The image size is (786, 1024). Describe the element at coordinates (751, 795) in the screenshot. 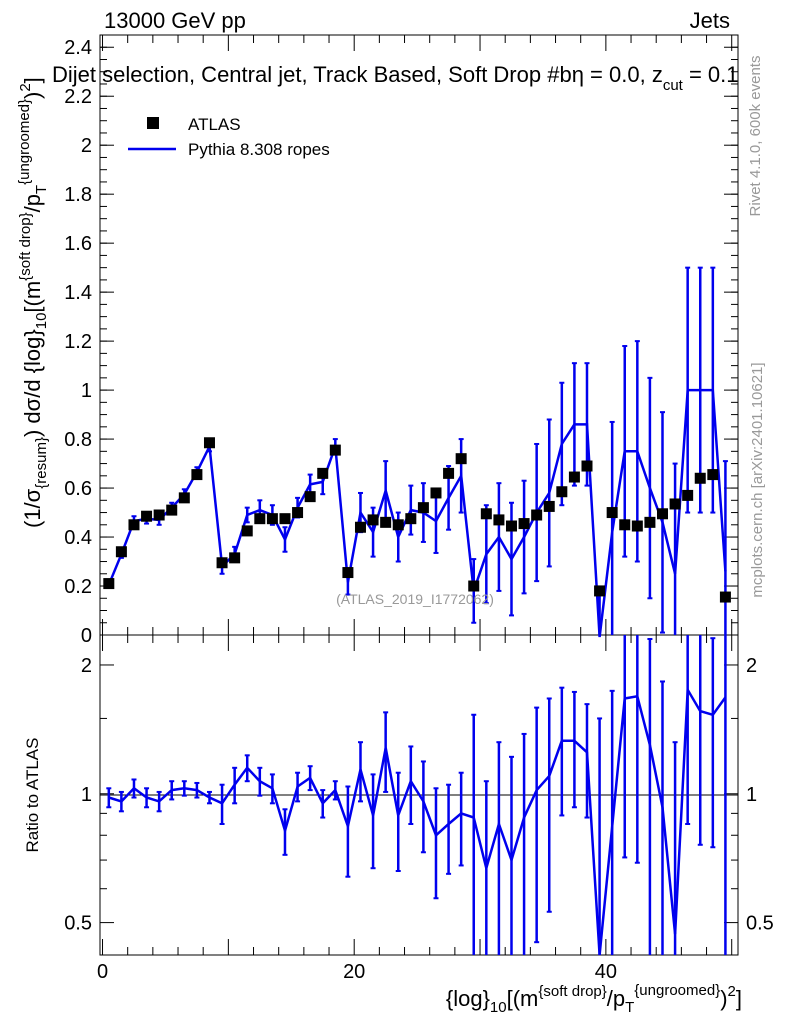

I see `ratio-y-tick-label-right: 1` at that location.